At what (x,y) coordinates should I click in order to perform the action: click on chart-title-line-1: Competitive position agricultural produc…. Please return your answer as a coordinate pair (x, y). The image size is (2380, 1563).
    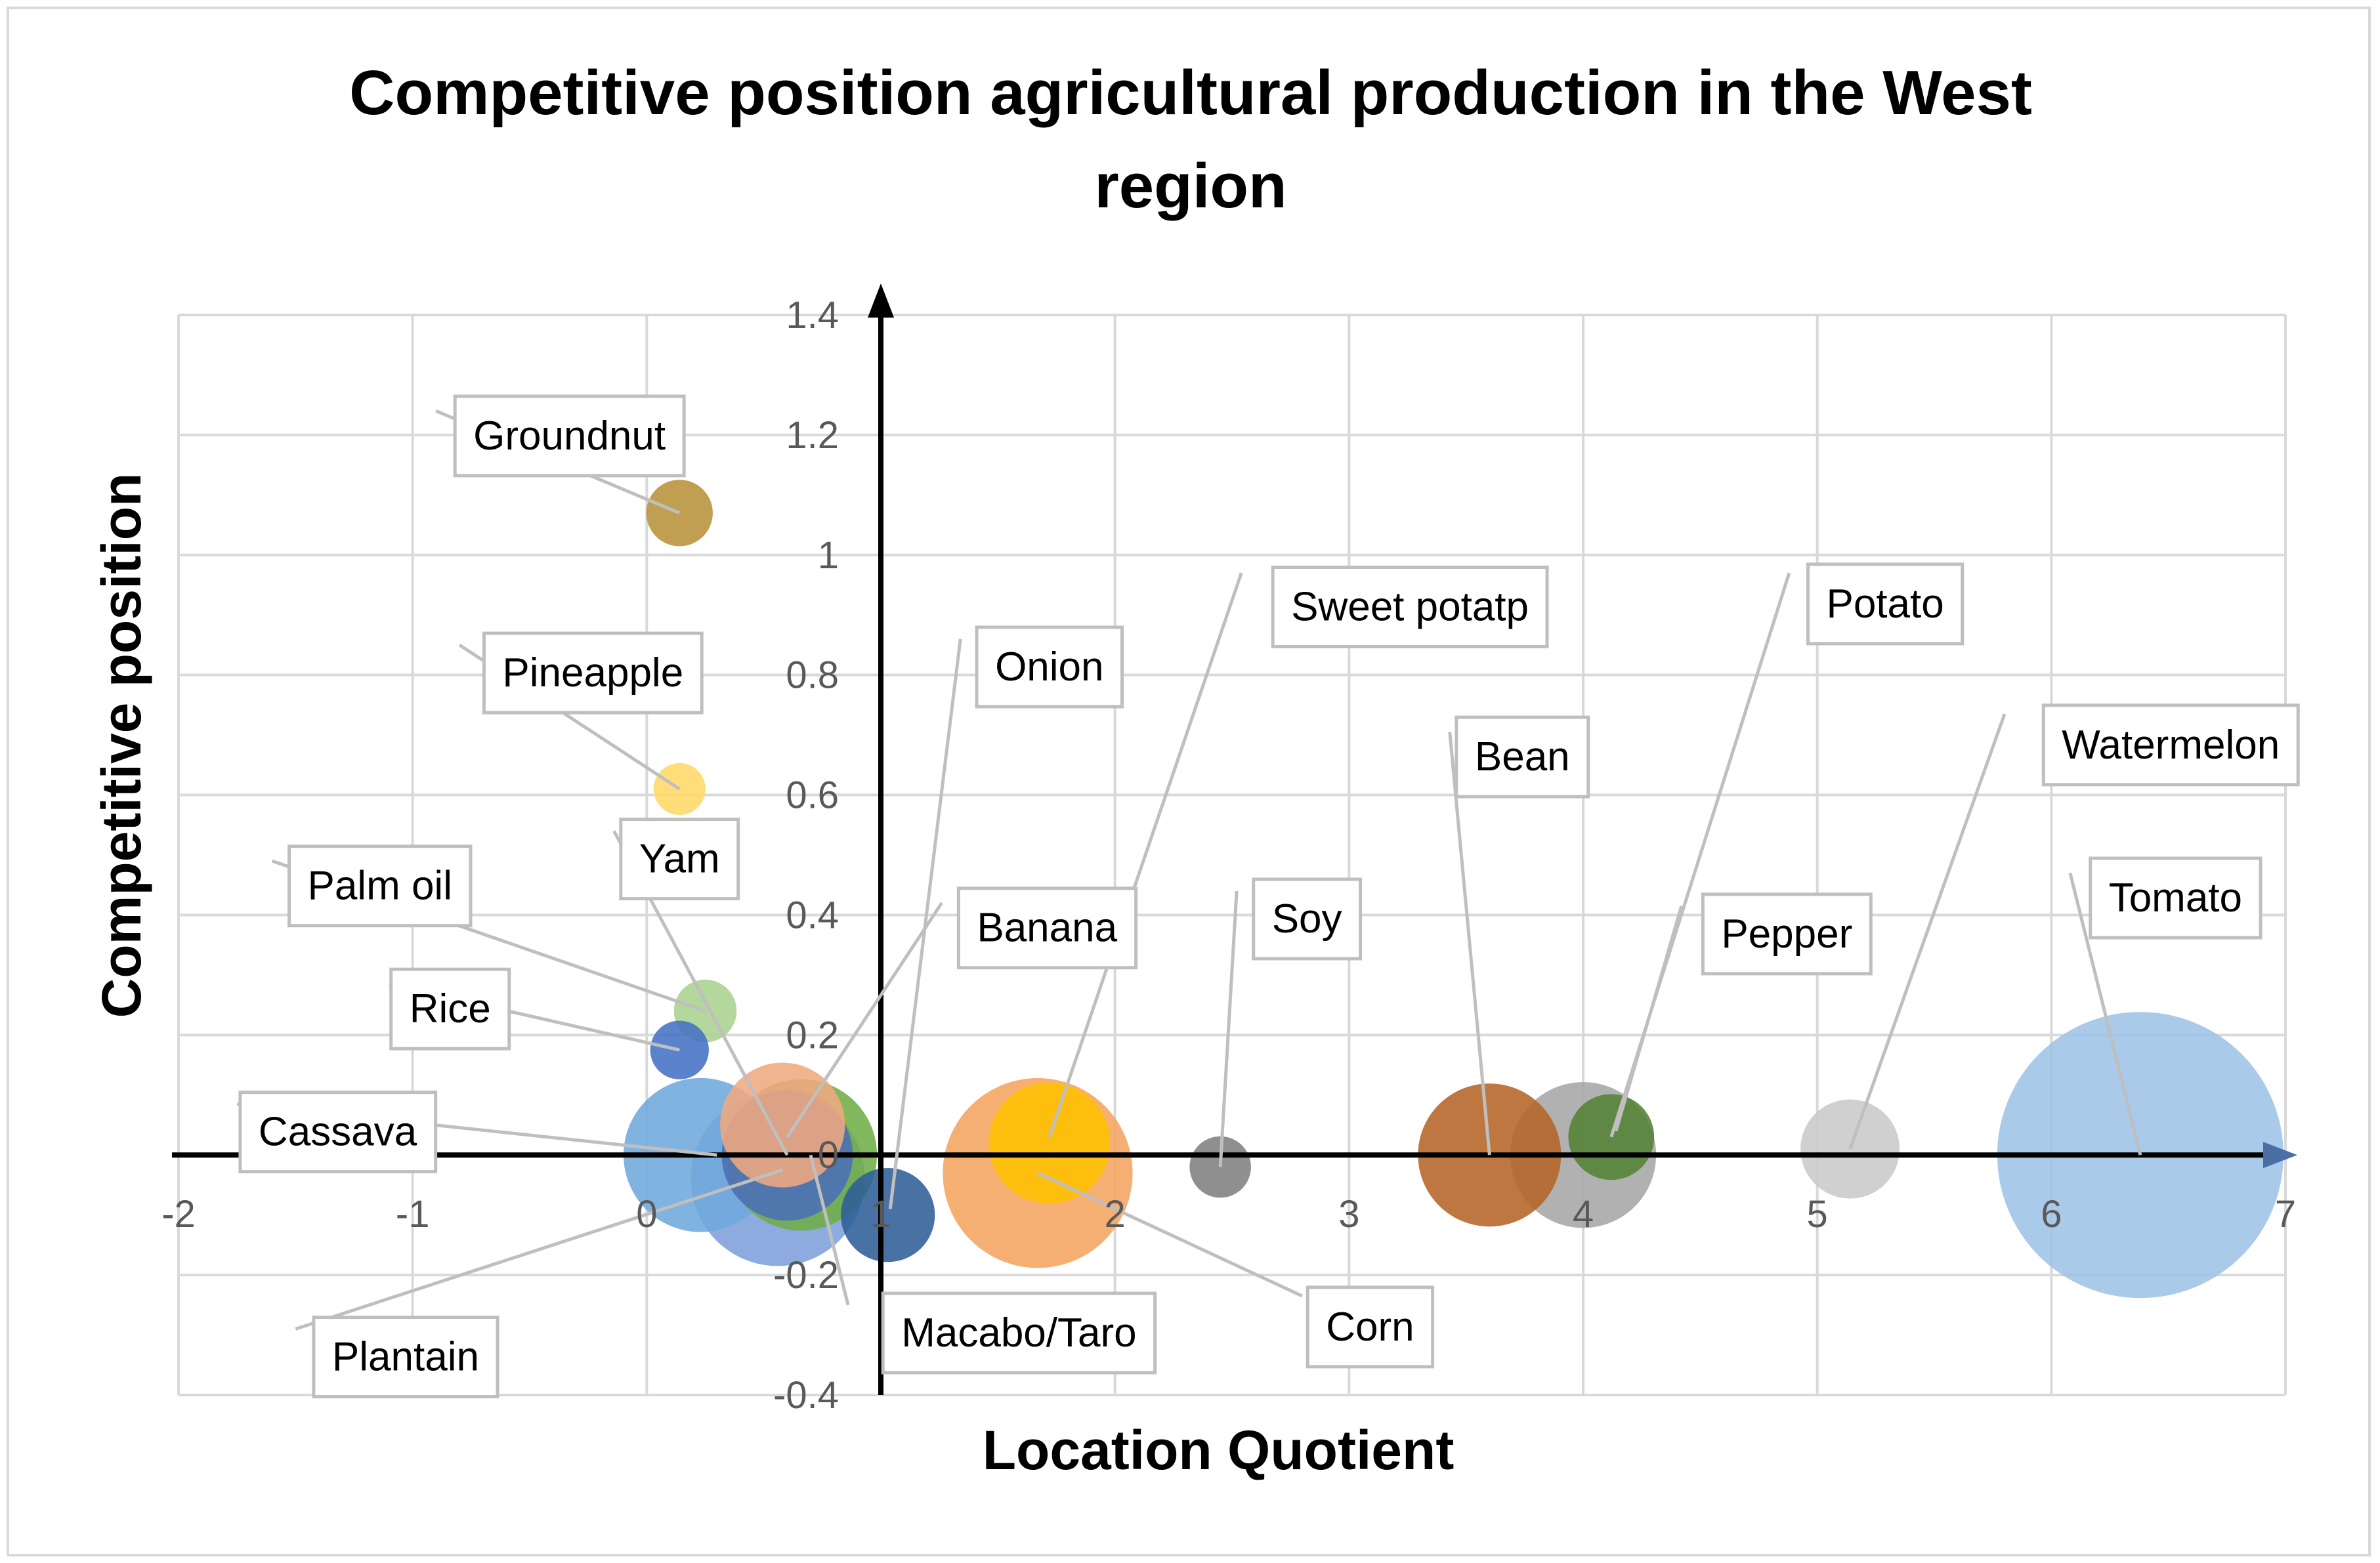
    Looking at the image, I should click on (1190, 93).